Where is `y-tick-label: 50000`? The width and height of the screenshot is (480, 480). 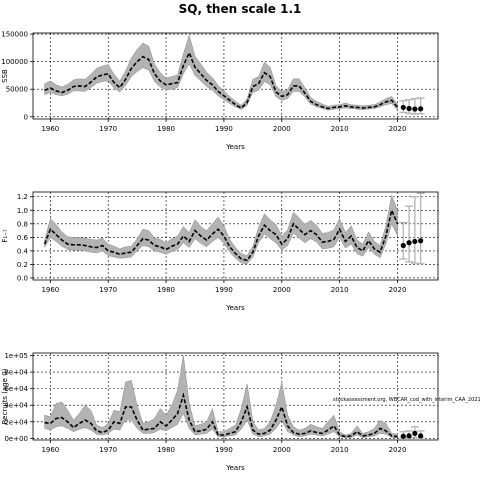
y-tick-label: 50000 is located at coordinates (17, 90).